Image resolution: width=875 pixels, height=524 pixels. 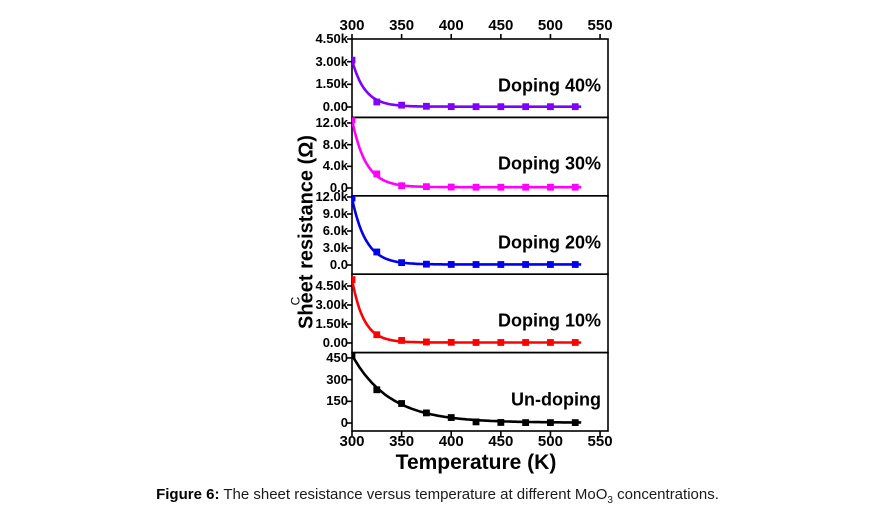 I want to click on x-tick-label-top: 500, so click(x=550, y=25).